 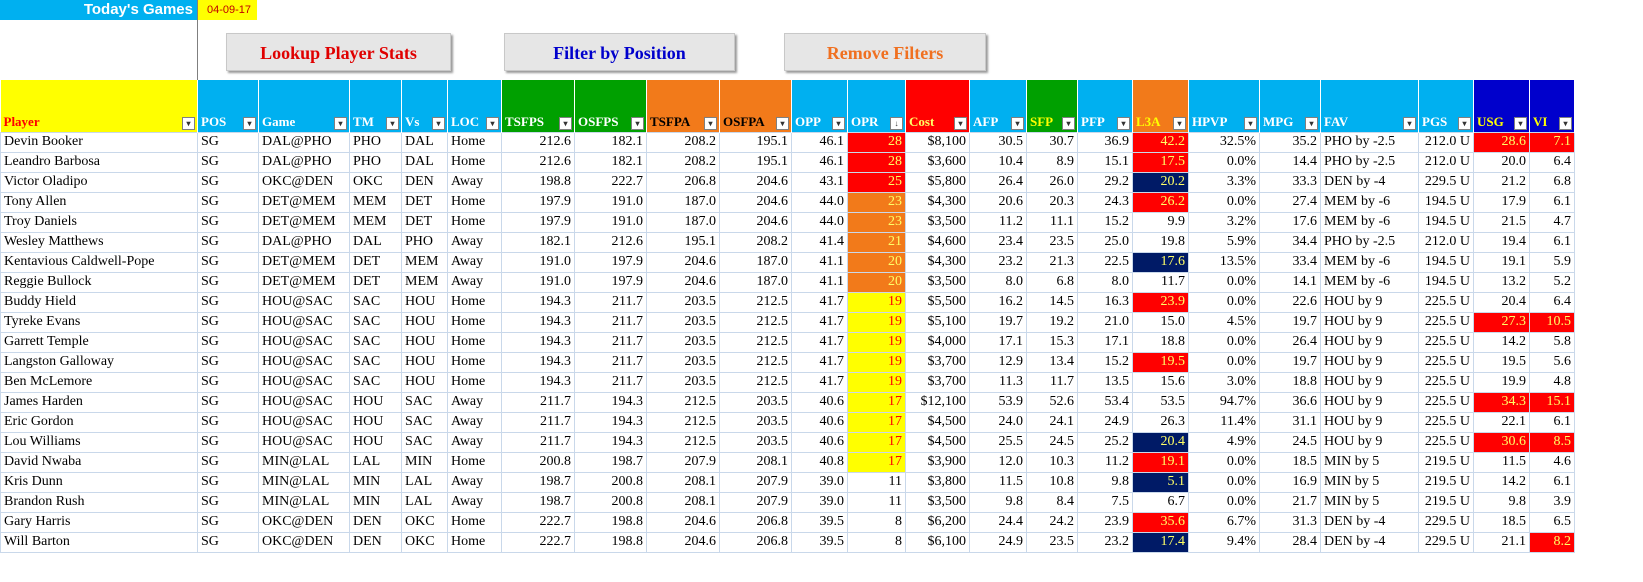 I want to click on cell-opr: 11, so click(x=876, y=482).